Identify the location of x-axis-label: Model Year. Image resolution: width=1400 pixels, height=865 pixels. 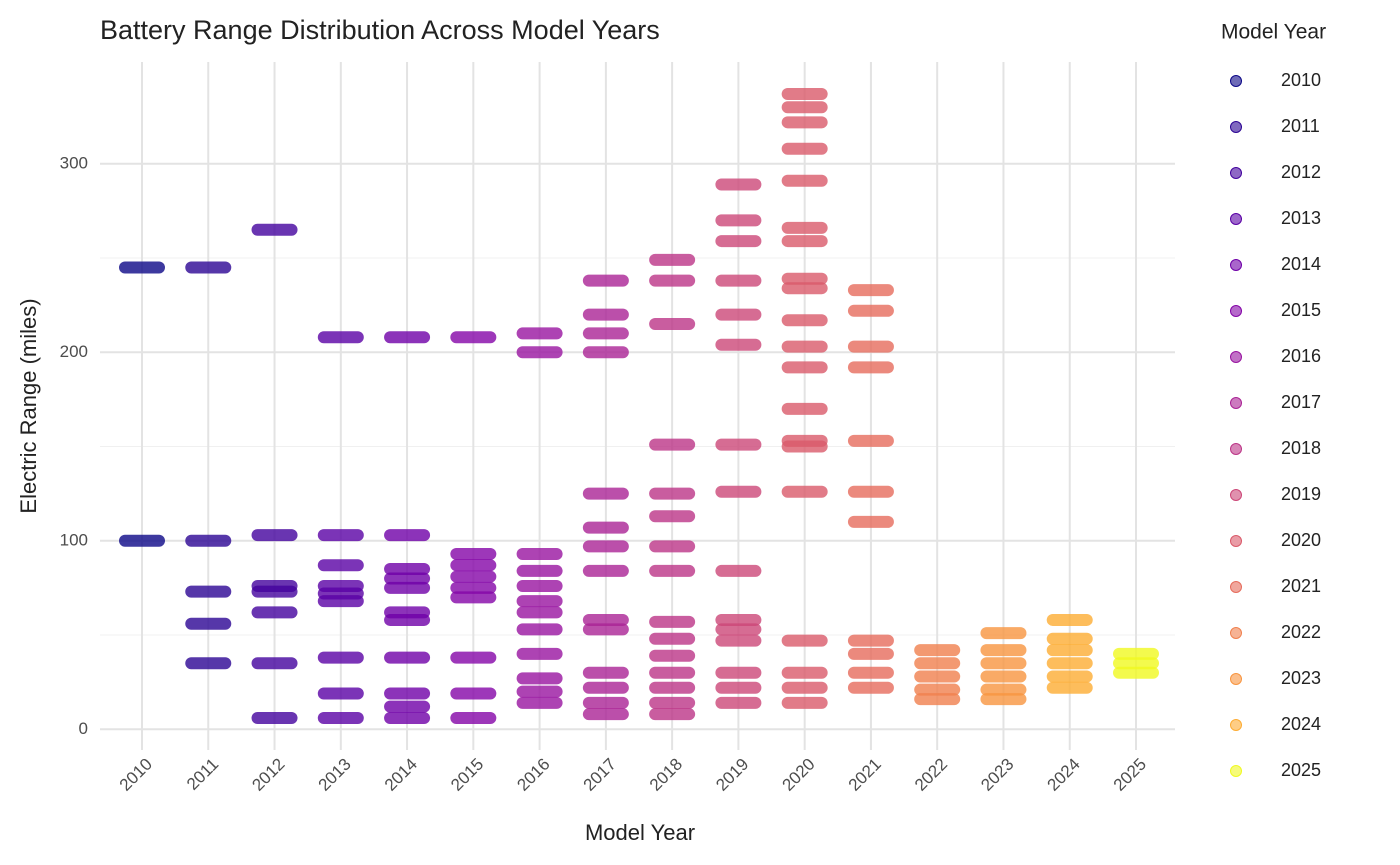
(640, 832).